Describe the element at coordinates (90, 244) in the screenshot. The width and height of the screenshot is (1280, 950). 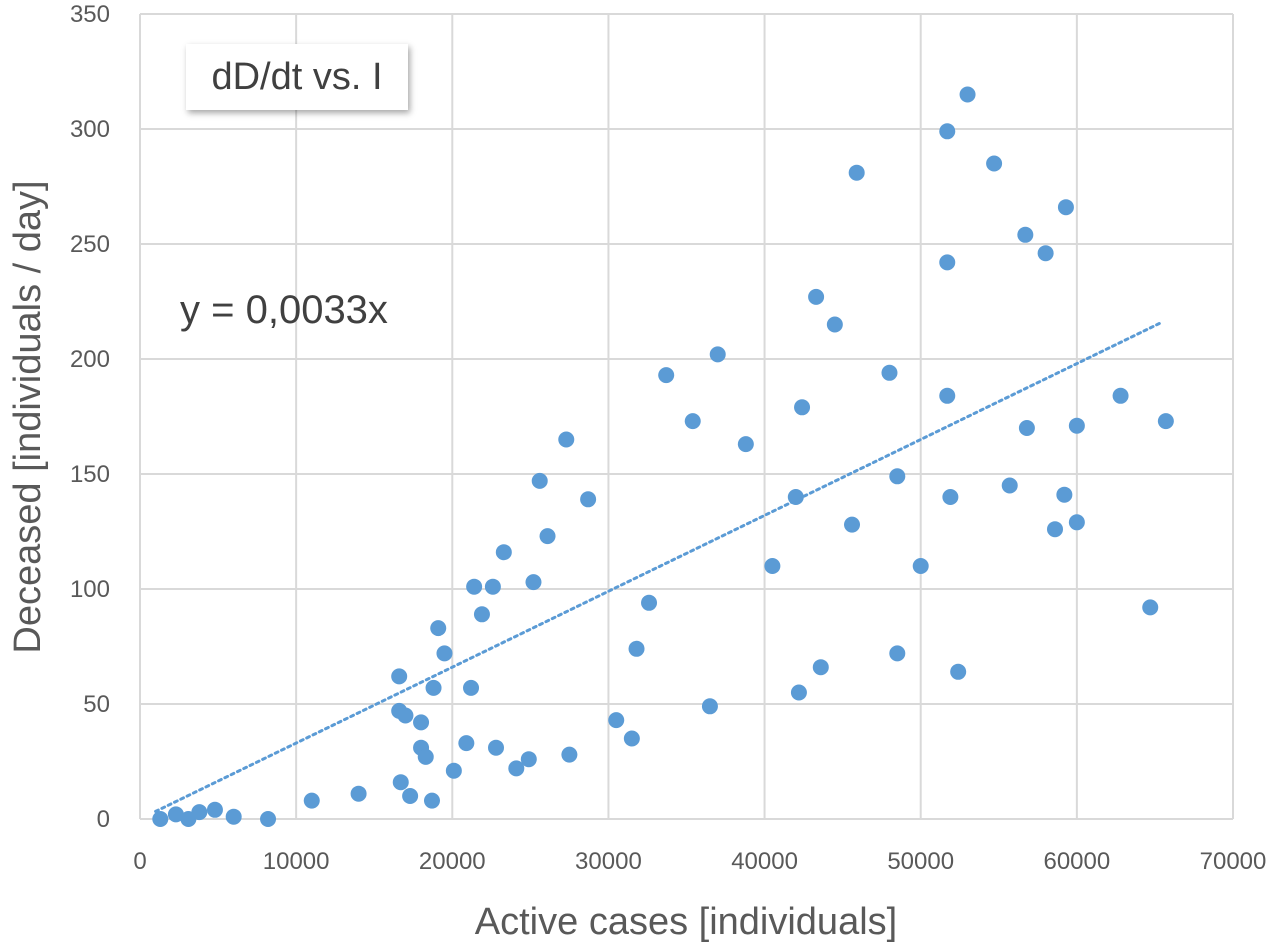
I see `y-tick-label: 250` at that location.